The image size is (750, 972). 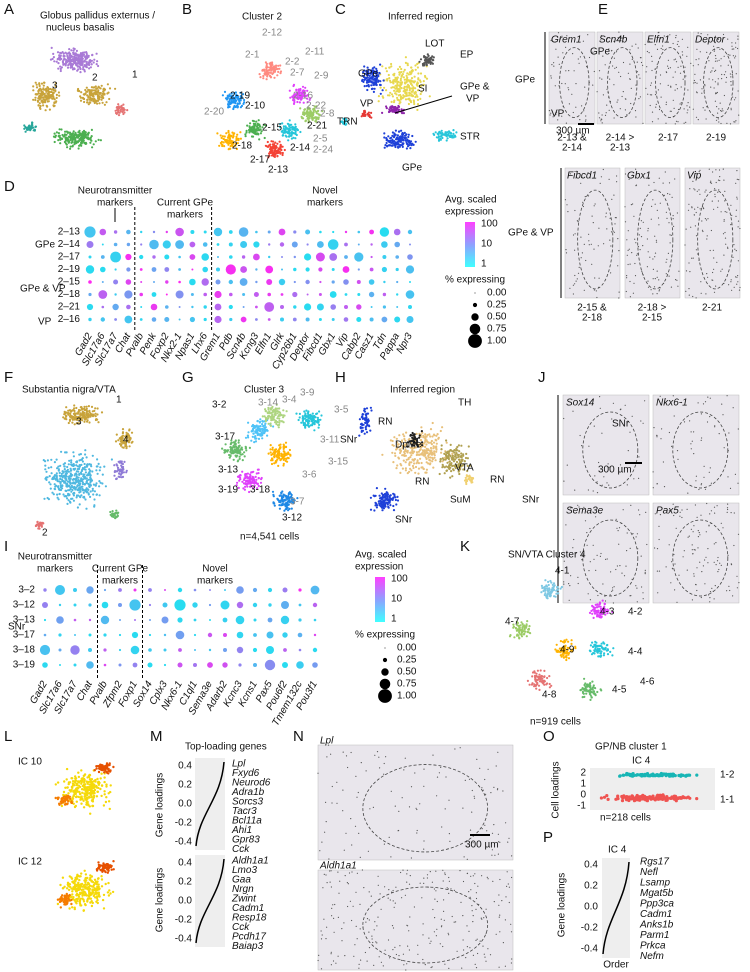 What do you see at coordinates (290, 130) in the screenshot?
I see `cell-cloud` at bounding box center [290, 130].